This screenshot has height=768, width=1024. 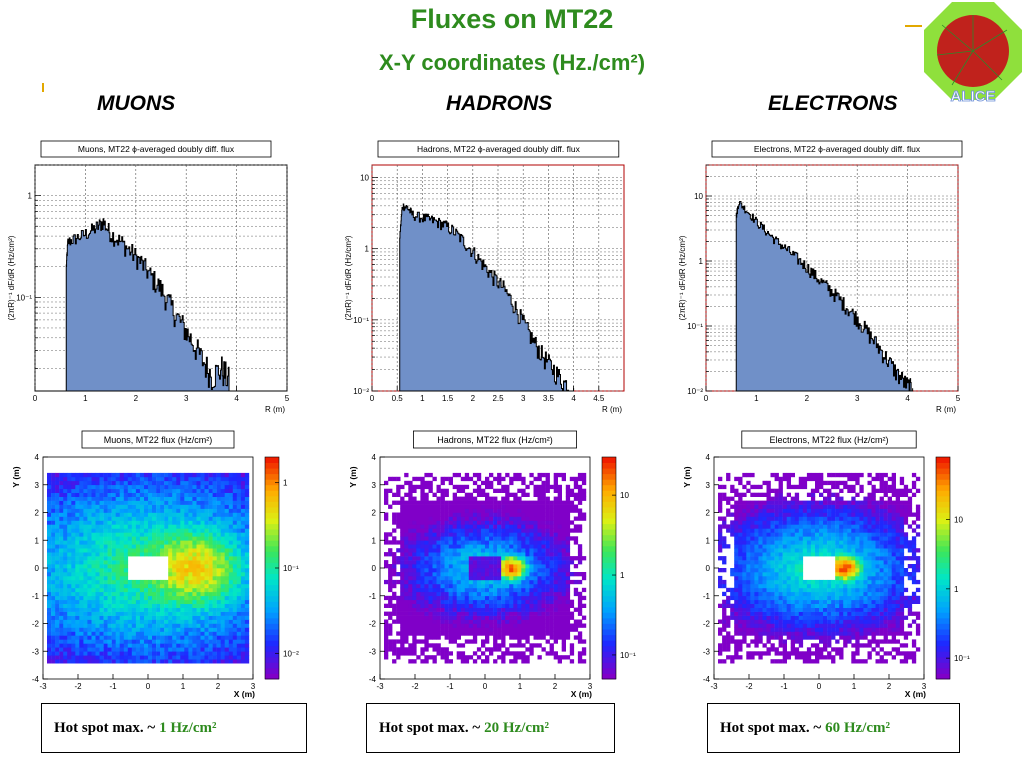 What do you see at coordinates (498, 398) in the screenshot?
I see `x-tick-label: 2.5` at bounding box center [498, 398].